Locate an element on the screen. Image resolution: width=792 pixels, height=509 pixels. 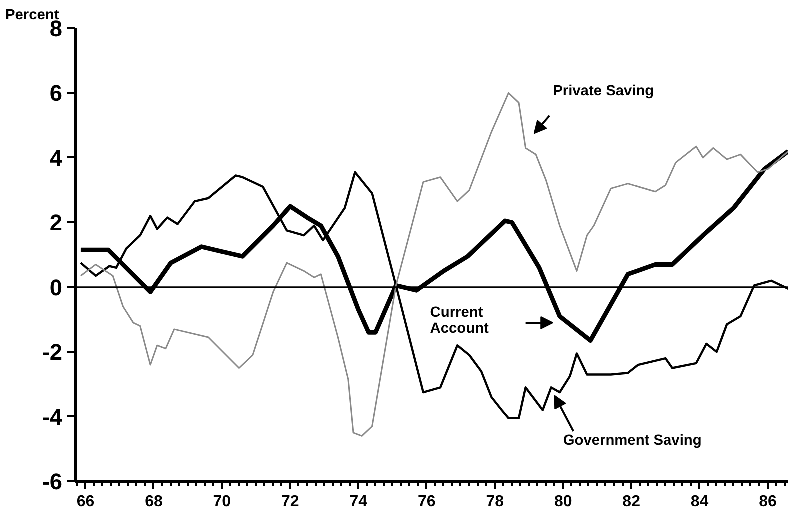
x-tick-label: 82 is located at coordinates (631, 501).